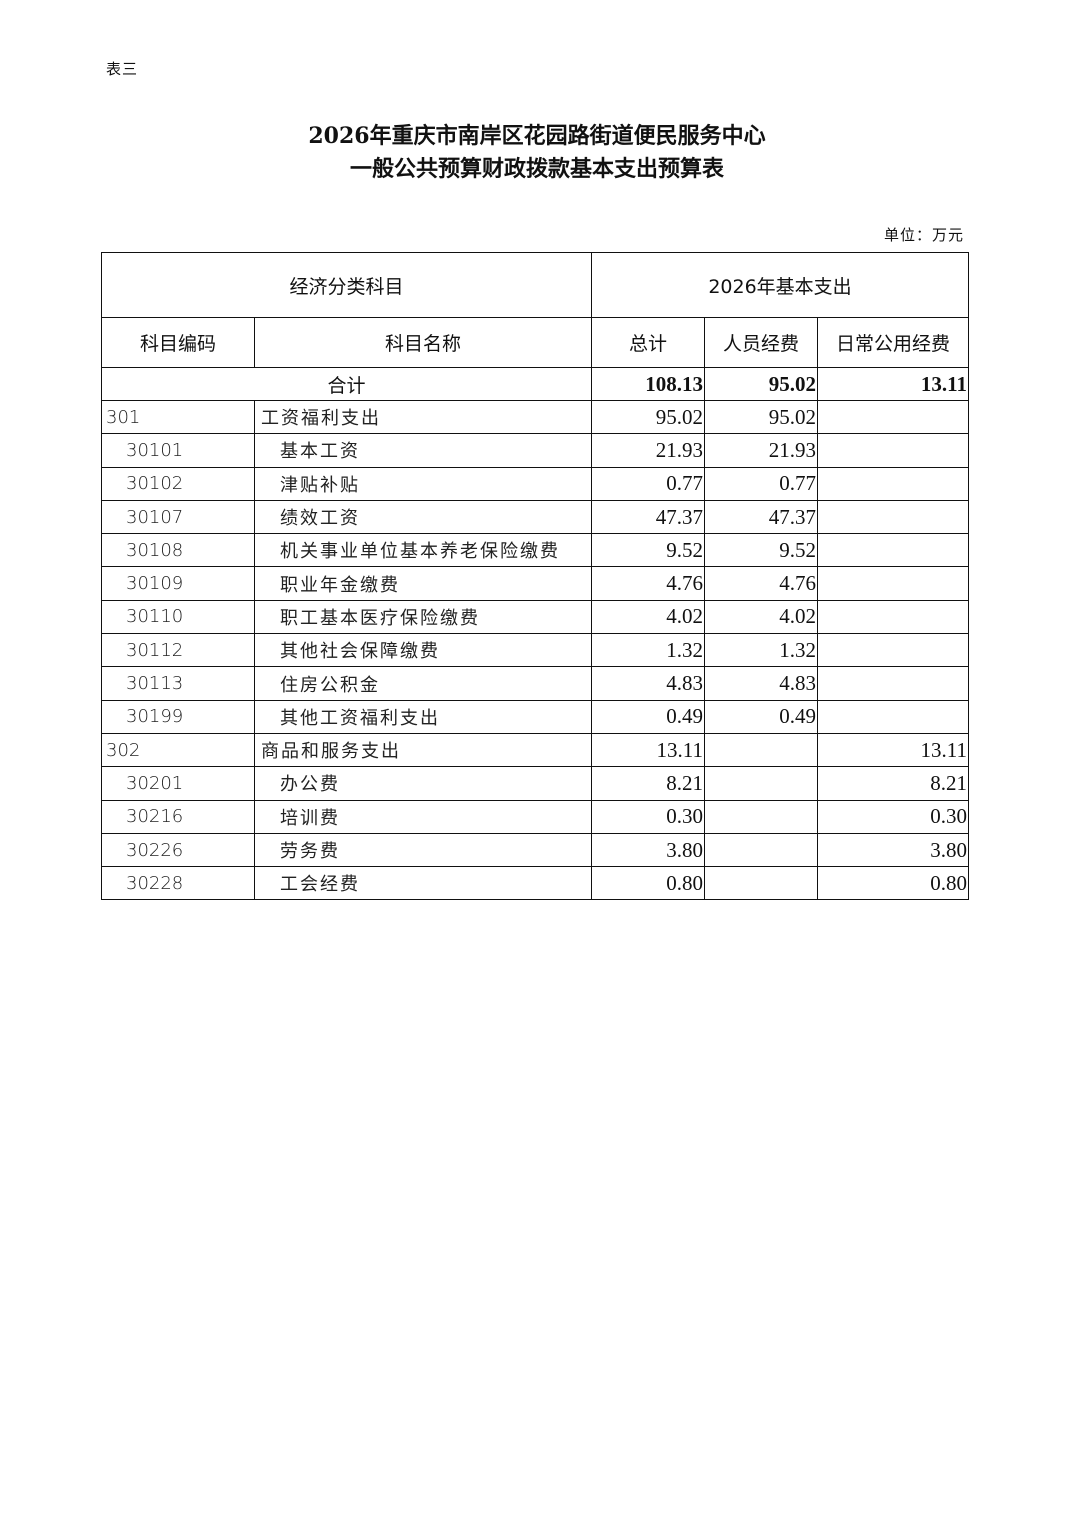  Describe the element at coordinates (178, 450) in the screenshot. I see `row-code: 30101` at that location.